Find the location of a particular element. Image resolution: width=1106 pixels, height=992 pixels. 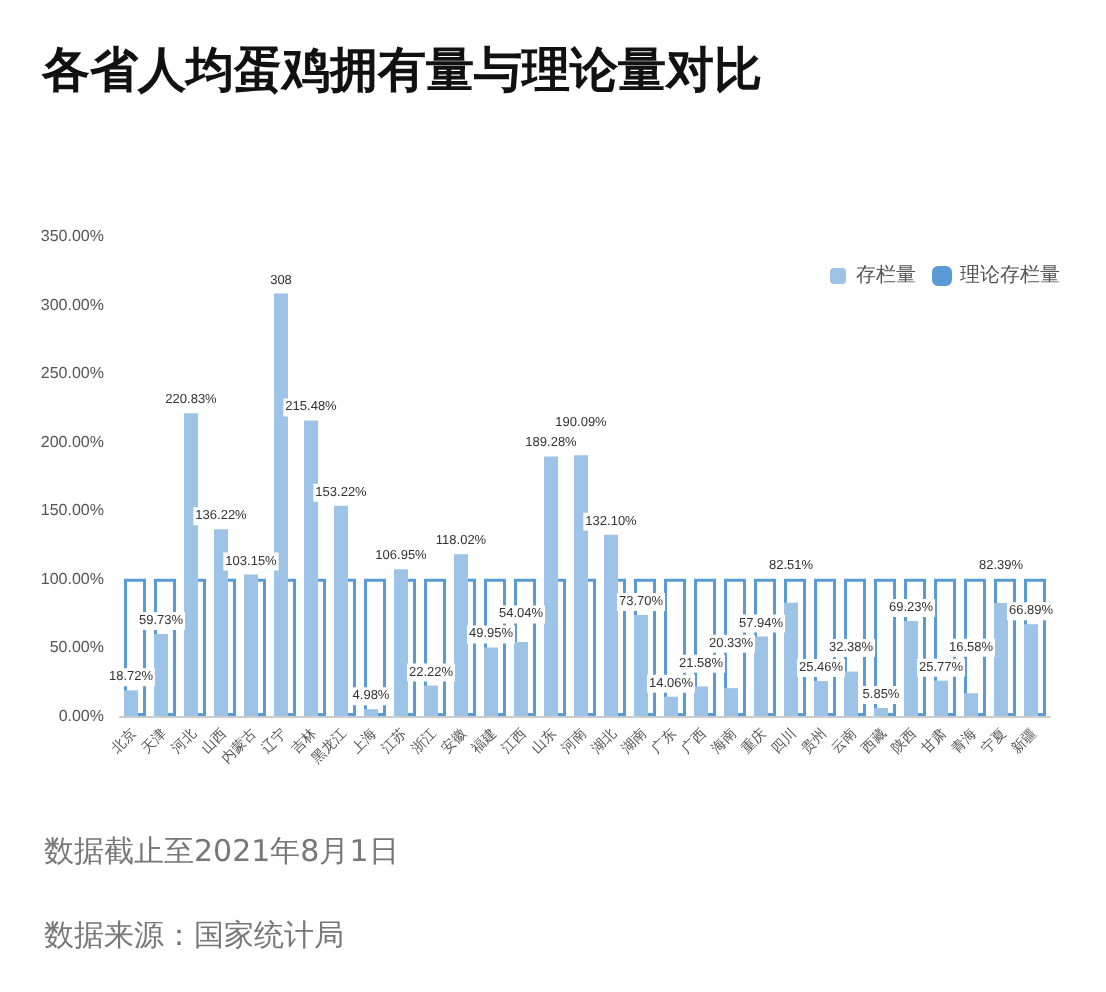

y-tick-label: 150.00% is located at coordinates (72, 510).